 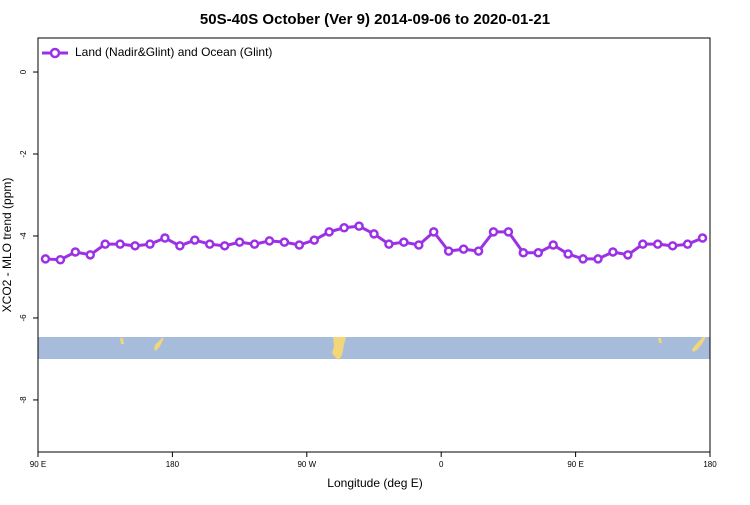 What do you see at coordinates (23, 318) in the screenshot?
I see `y-tick-label: -6` at bounding box center [23, 318].